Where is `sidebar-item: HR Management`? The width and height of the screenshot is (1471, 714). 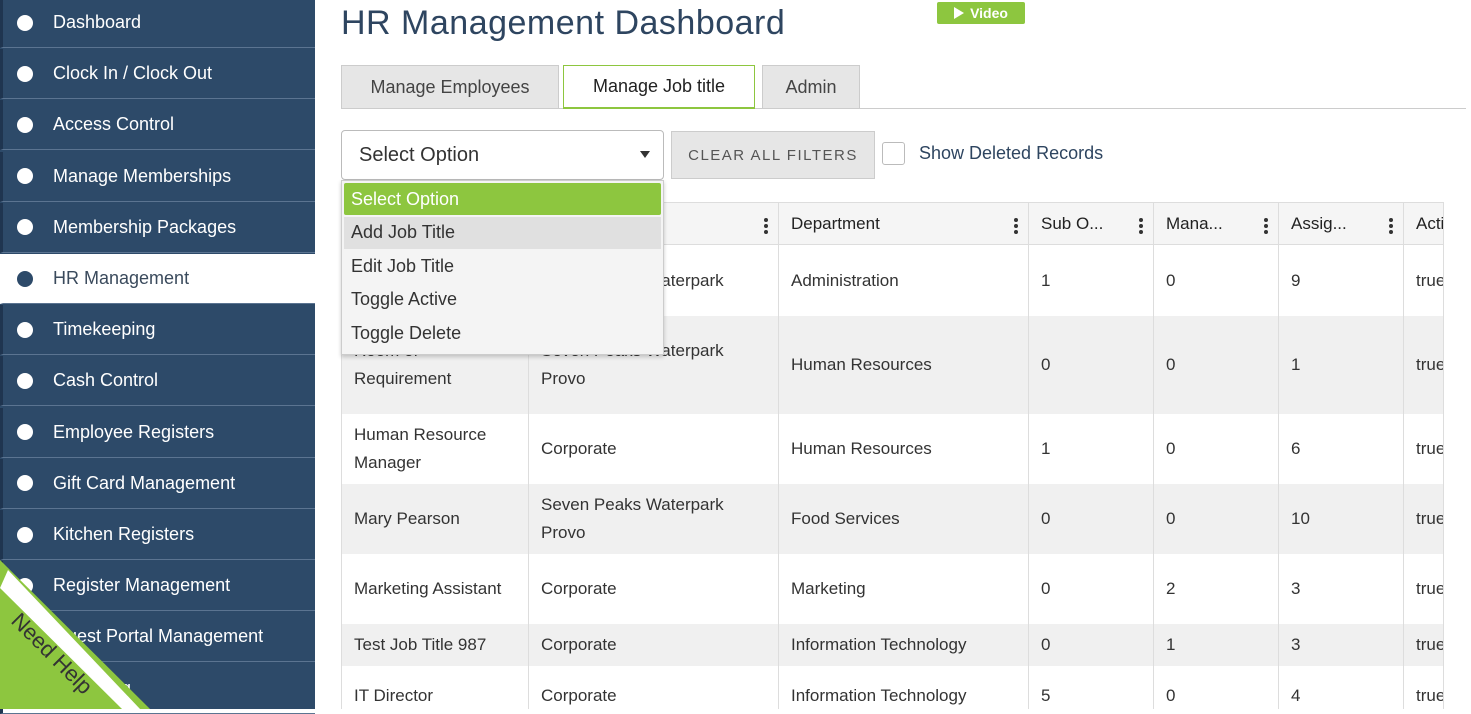
sidebar-item: HR Management is located at coordinates (157, 279).